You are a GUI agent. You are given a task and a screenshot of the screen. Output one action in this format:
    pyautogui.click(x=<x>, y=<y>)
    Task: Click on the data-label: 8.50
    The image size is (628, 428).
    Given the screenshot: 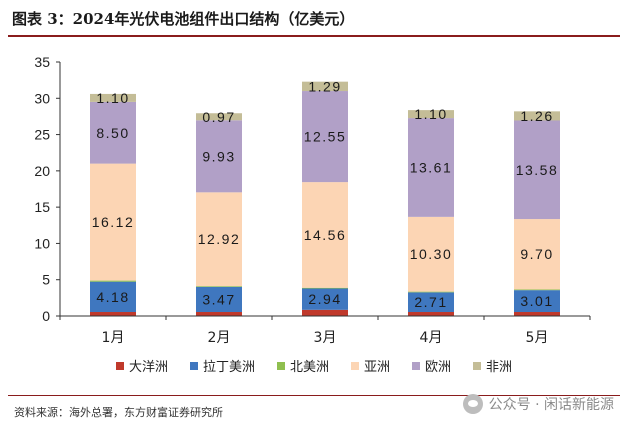 What is the action you would take?
    pyautogui.click(x=112, y=133)
    